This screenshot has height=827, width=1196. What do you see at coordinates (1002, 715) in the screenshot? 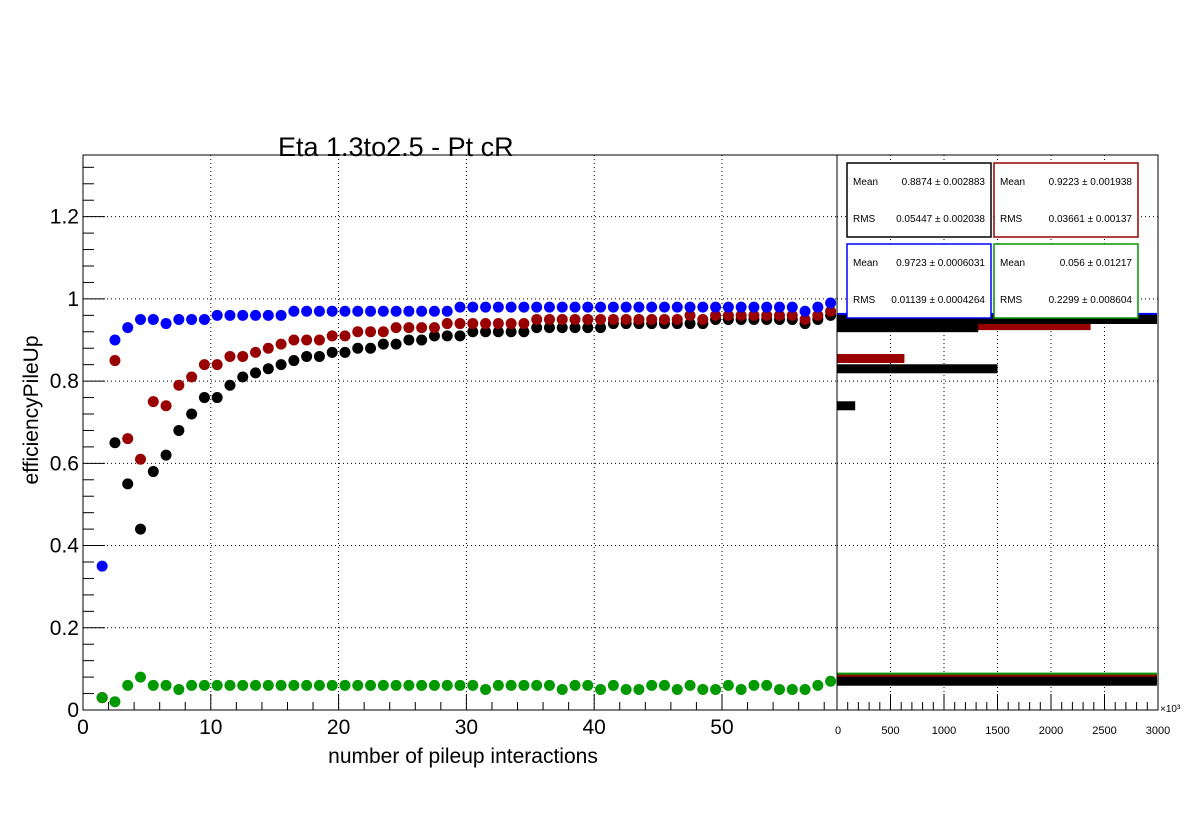
I see `hist-axis-ticks: 500 1000 1500 2000 2500 3000 0` at bounding box center [1002, 715].